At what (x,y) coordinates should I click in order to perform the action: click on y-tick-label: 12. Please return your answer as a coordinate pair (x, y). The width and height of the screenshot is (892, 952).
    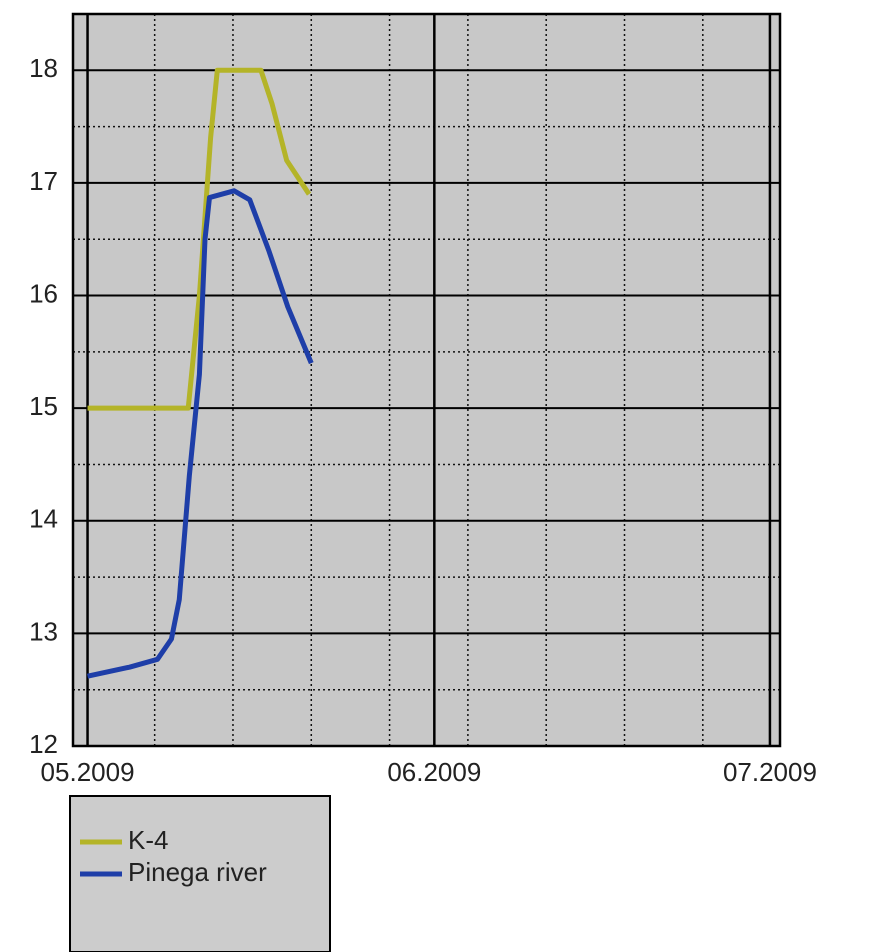
    Looking at the image, I should click on (43, 744).